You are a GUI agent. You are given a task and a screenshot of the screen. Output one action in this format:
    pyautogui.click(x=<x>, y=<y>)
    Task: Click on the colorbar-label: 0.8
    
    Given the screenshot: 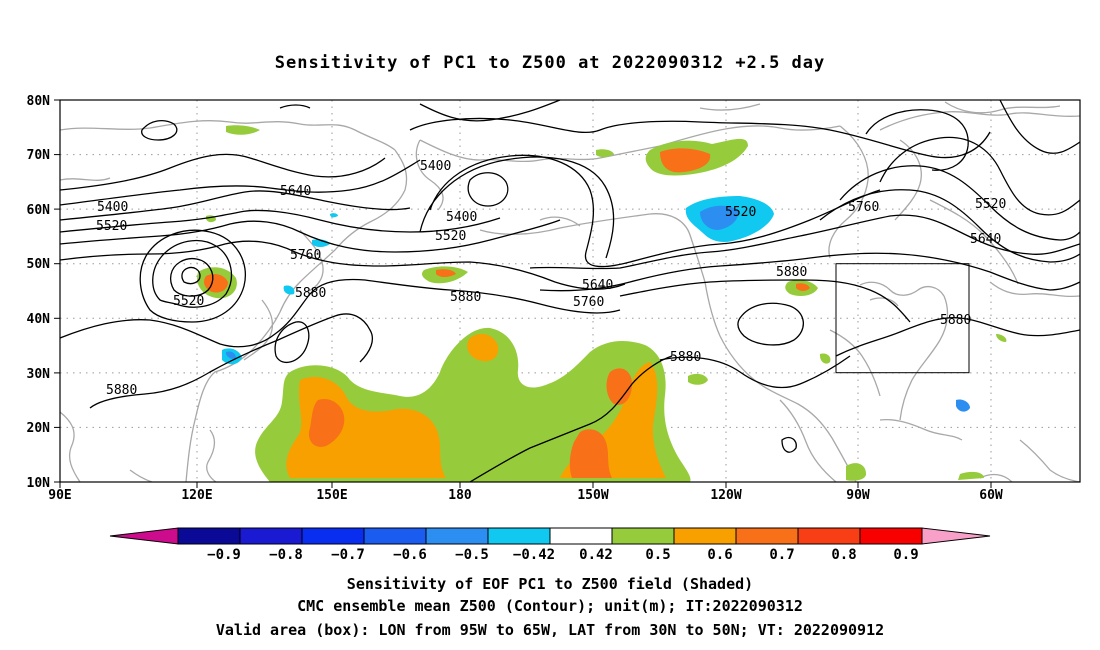 What is the action you would take?
    pyautogui.click(x=843, y=555)
    